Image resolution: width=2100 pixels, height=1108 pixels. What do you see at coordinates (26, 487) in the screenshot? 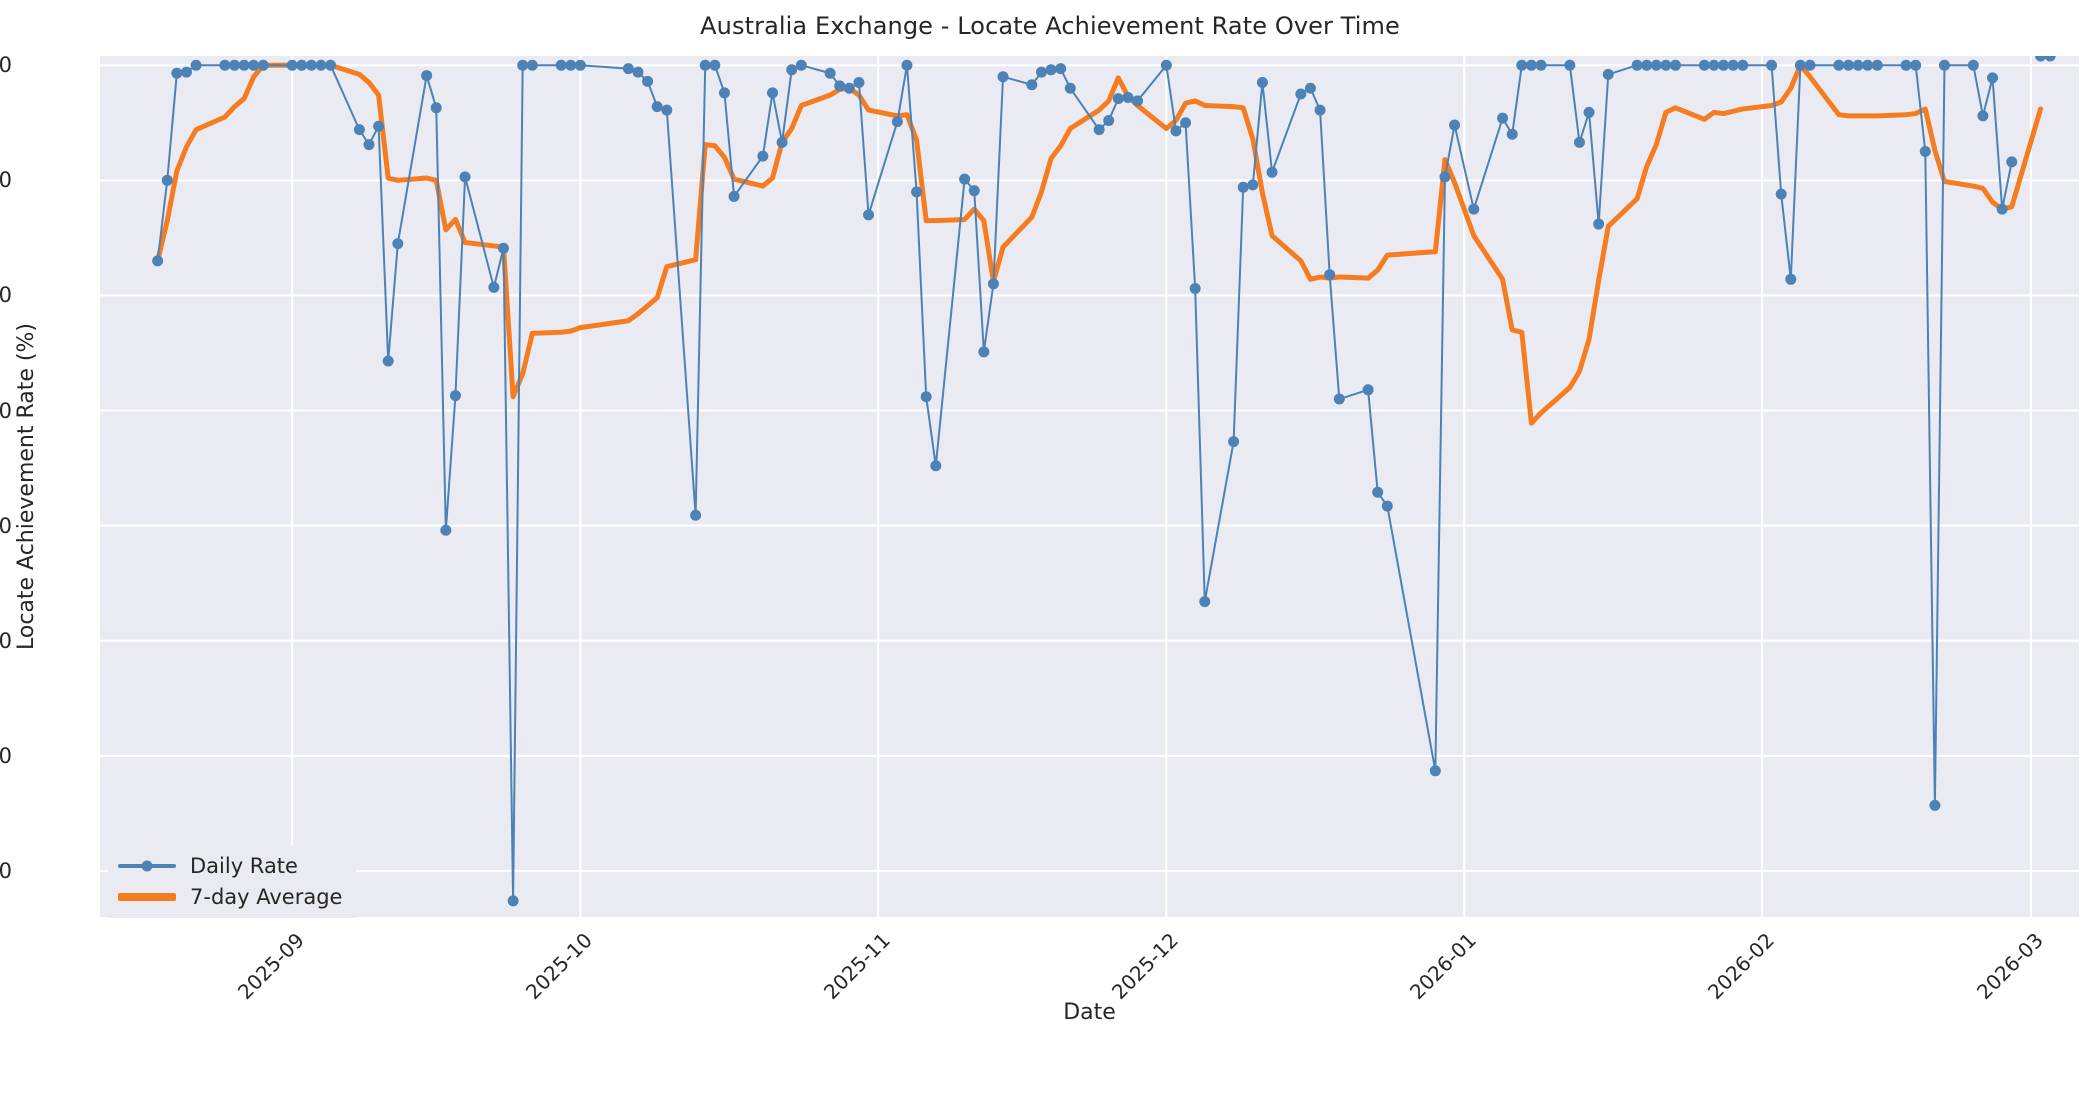
I see `y-axis-label: Locate Achievement Rate (%)` at bounding box center [26, 487].